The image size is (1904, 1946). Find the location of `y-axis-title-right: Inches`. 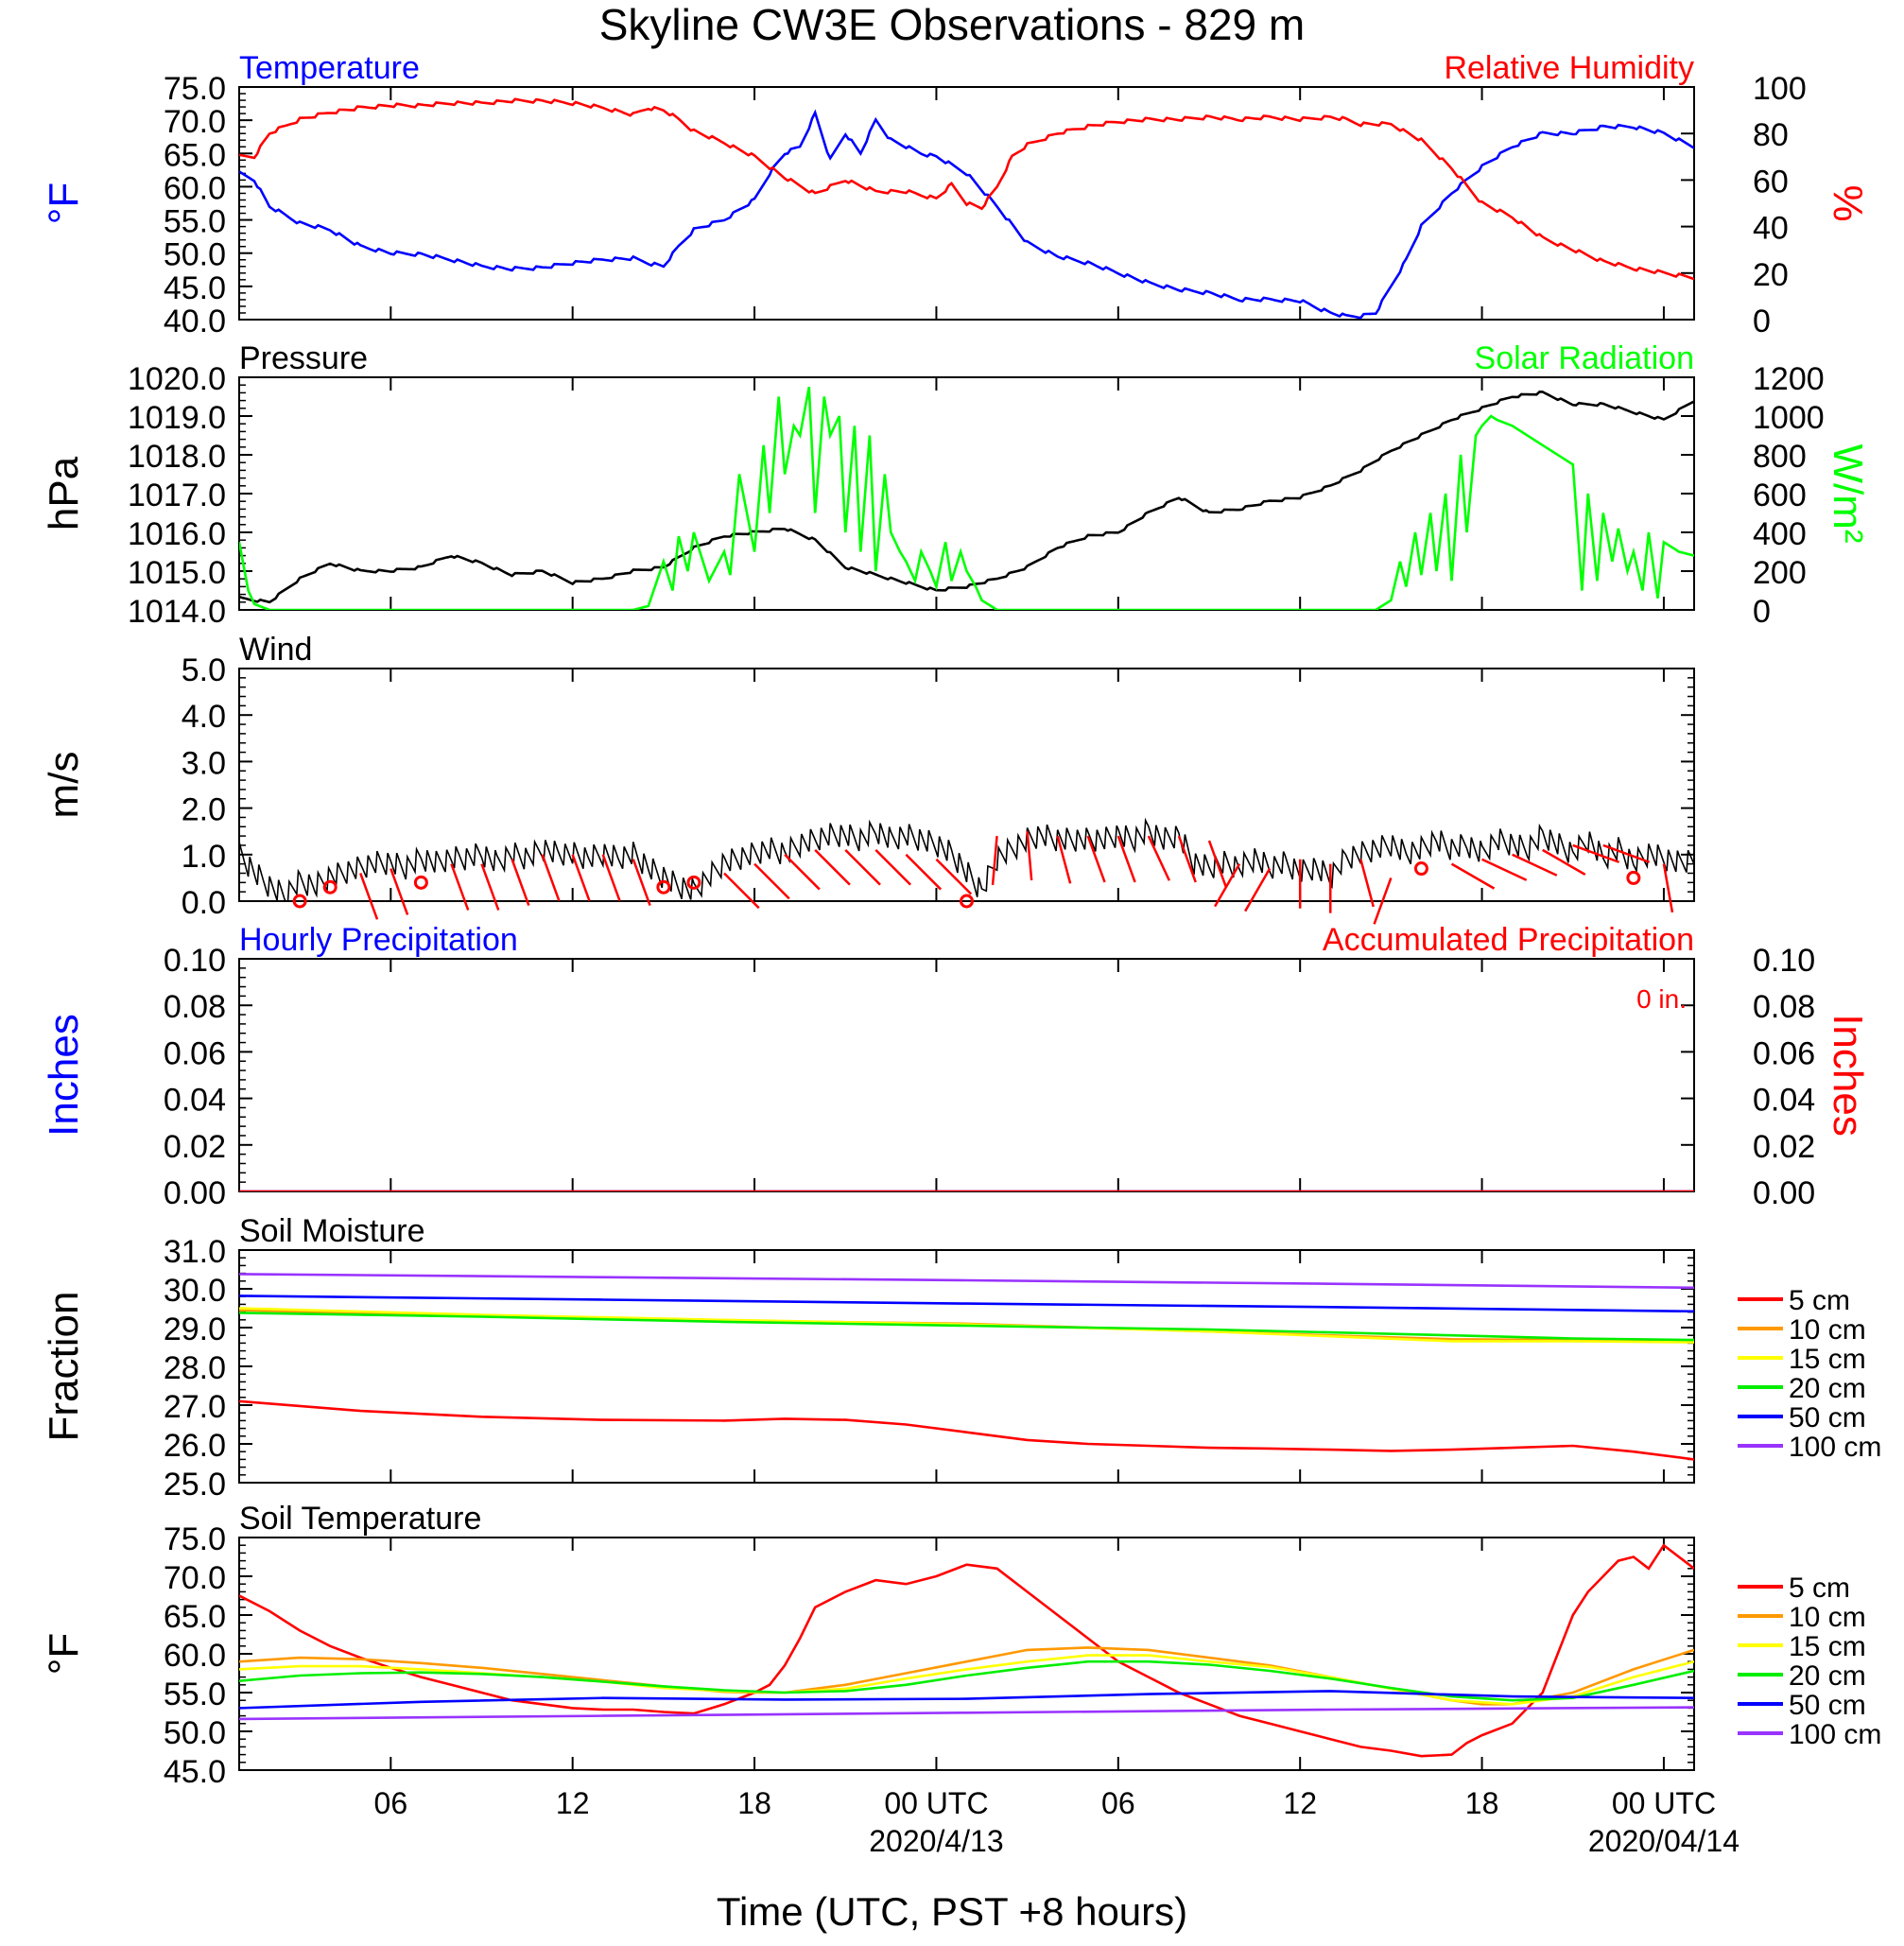

y-axis-title-right: Inches is located at coordinates (1848, 1076).